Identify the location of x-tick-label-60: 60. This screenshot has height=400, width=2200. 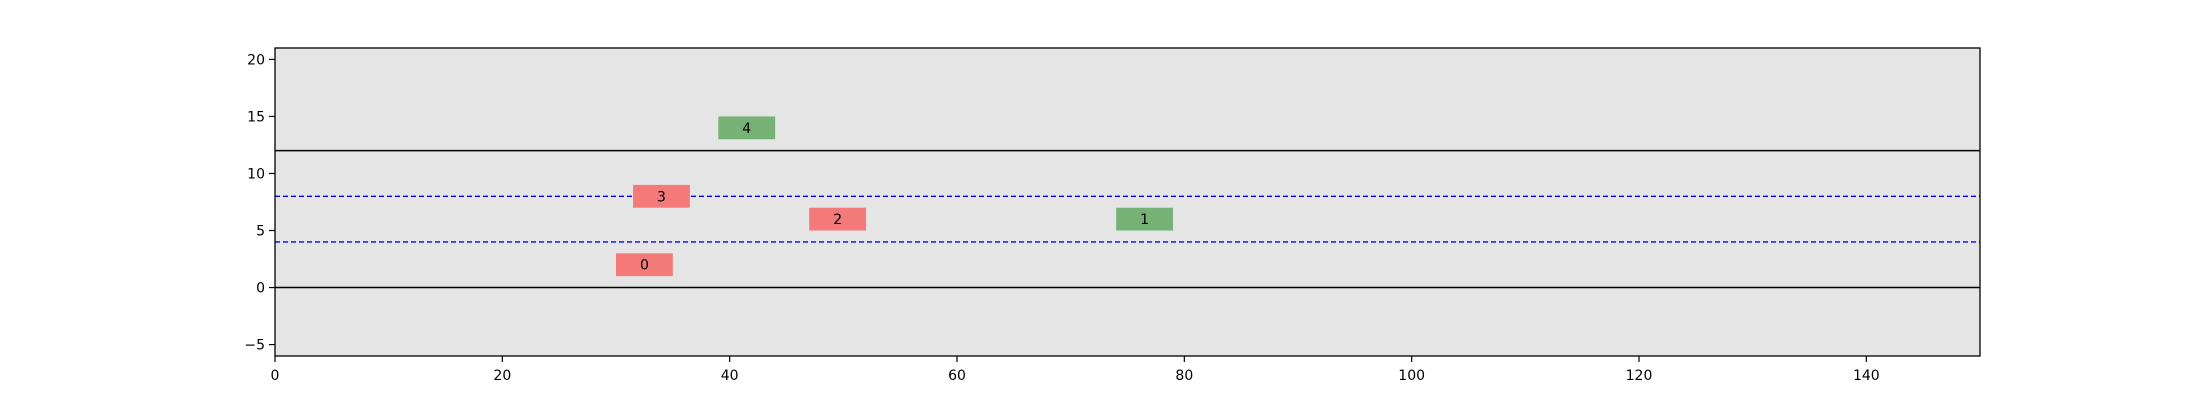
(957, 376).